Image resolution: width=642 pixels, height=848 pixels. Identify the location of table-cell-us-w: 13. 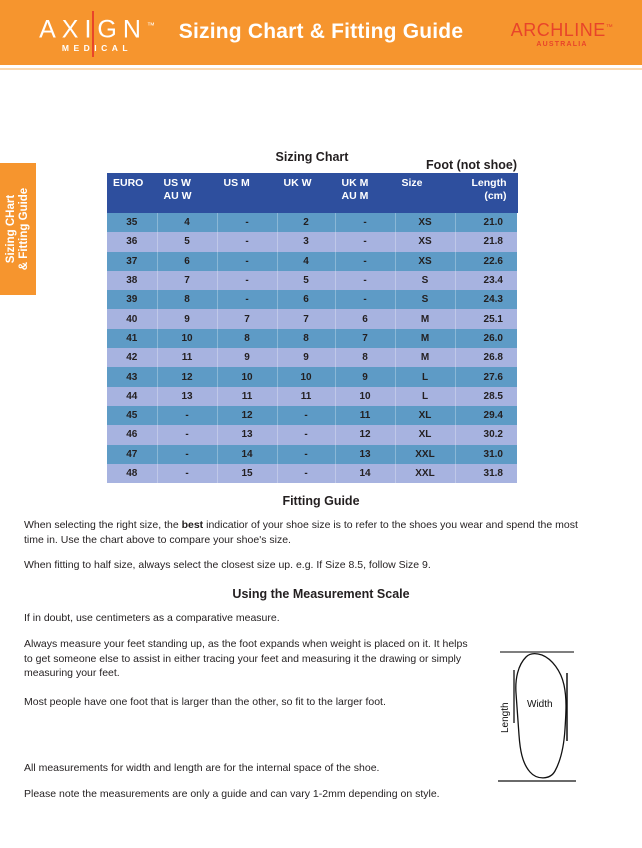
(187, 396).